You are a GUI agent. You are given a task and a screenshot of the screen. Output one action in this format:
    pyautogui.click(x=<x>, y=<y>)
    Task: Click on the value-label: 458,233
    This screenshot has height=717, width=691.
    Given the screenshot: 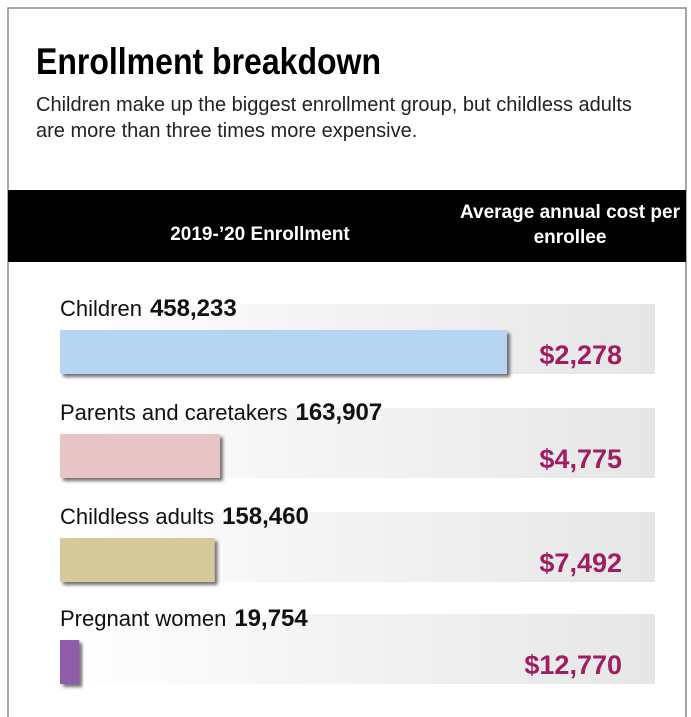 What is the action you would take?
    pyautogui.click(x=193, y=308)
    